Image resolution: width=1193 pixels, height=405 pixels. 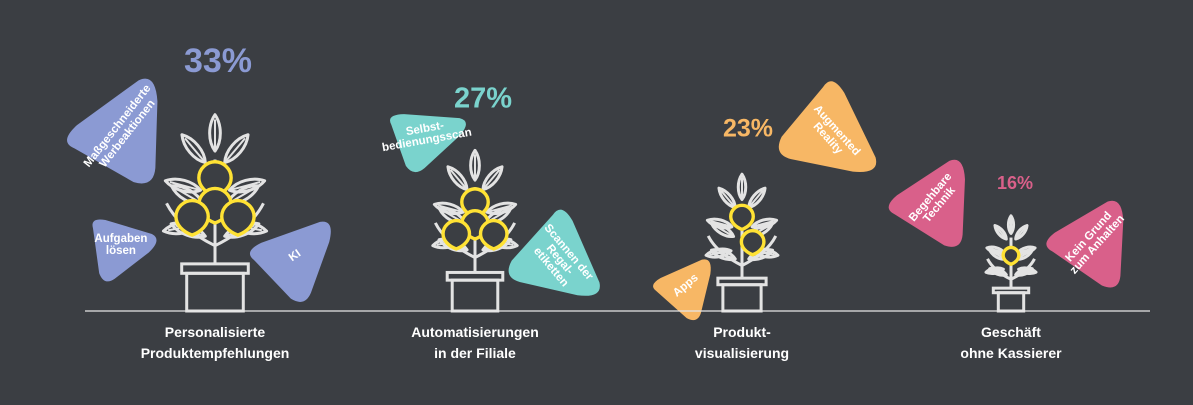 I want to click on category-label-3: Geschäft ohne Kassierer, so click(x=1011, y=342).